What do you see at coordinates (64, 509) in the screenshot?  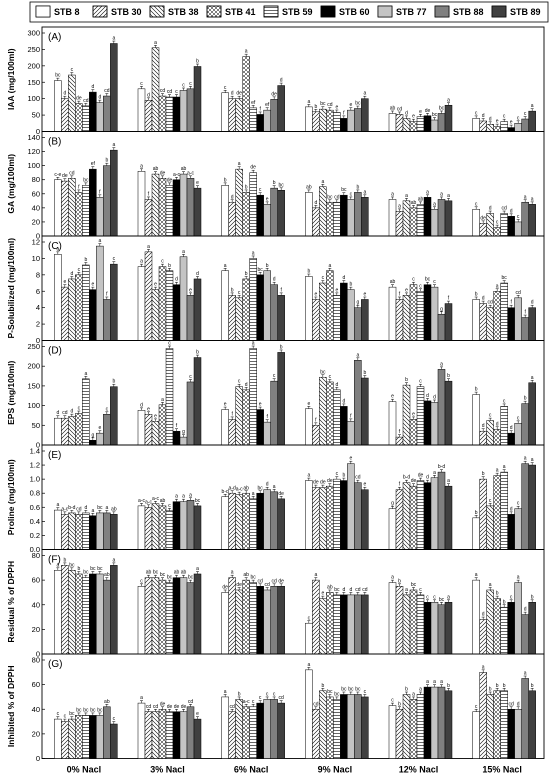 I see `significance-label: a-c` at bounding box center [64, 509].